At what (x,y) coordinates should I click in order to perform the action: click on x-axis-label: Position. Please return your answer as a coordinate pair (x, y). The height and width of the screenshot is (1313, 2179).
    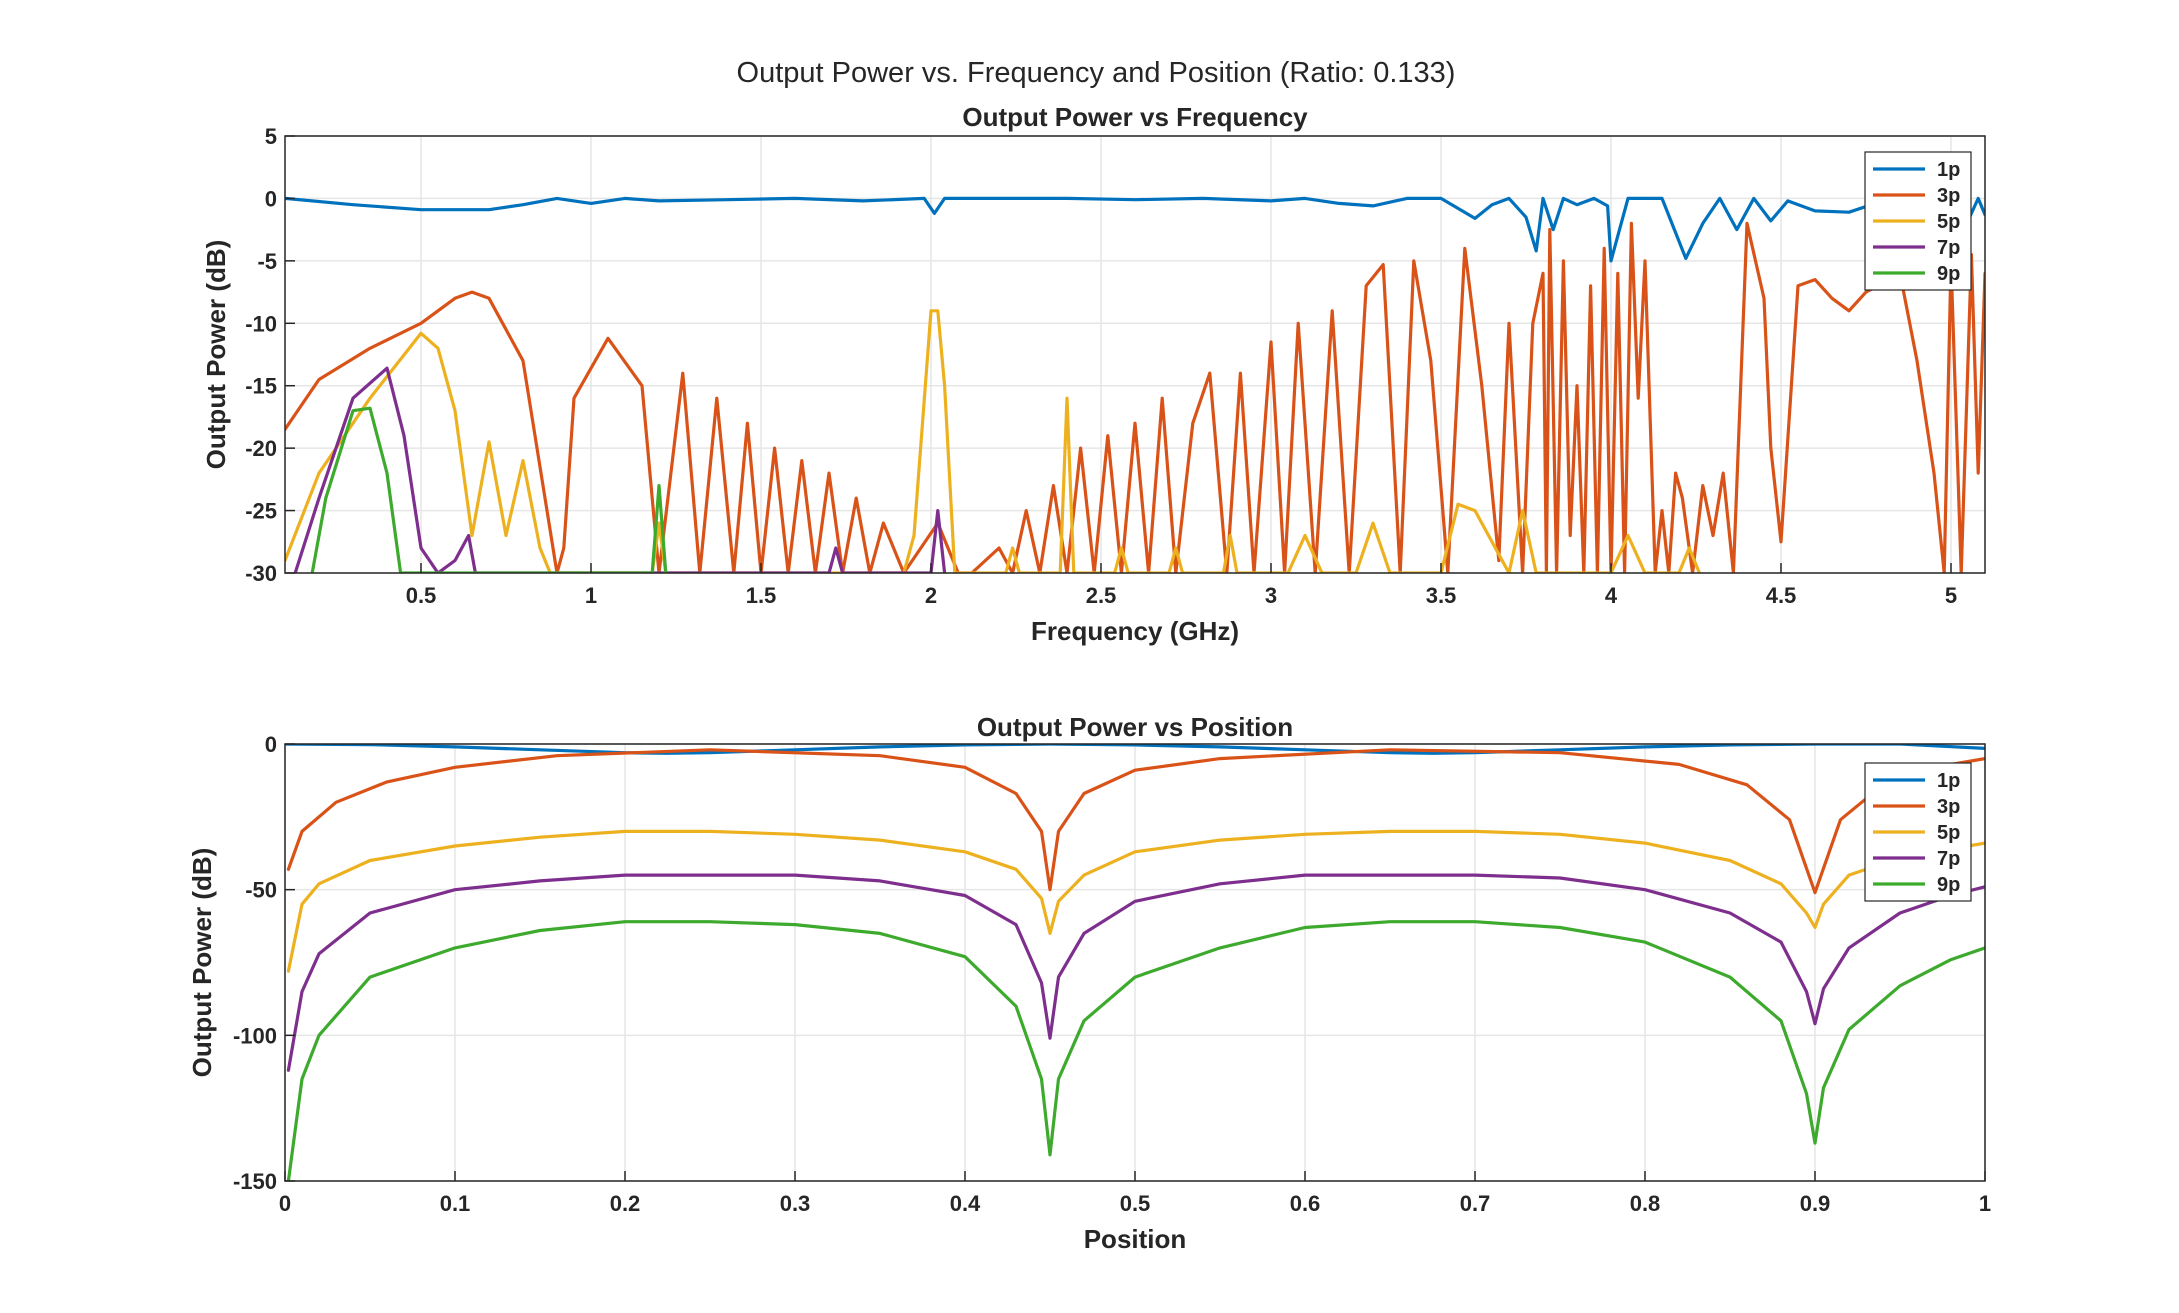
    Looking at the image, I should click on (1135, 1239).